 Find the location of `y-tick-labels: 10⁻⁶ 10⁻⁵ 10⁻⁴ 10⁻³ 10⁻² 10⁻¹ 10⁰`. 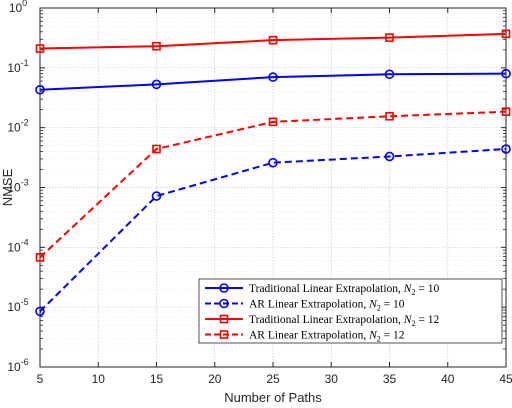

y-tick-labels: 10⁻⁶ 10⁻⁵ 10⁻⁴ 10⁻³ 10⁻² 10⁻¹ 10⁰ is located at coordinates (17, 187).